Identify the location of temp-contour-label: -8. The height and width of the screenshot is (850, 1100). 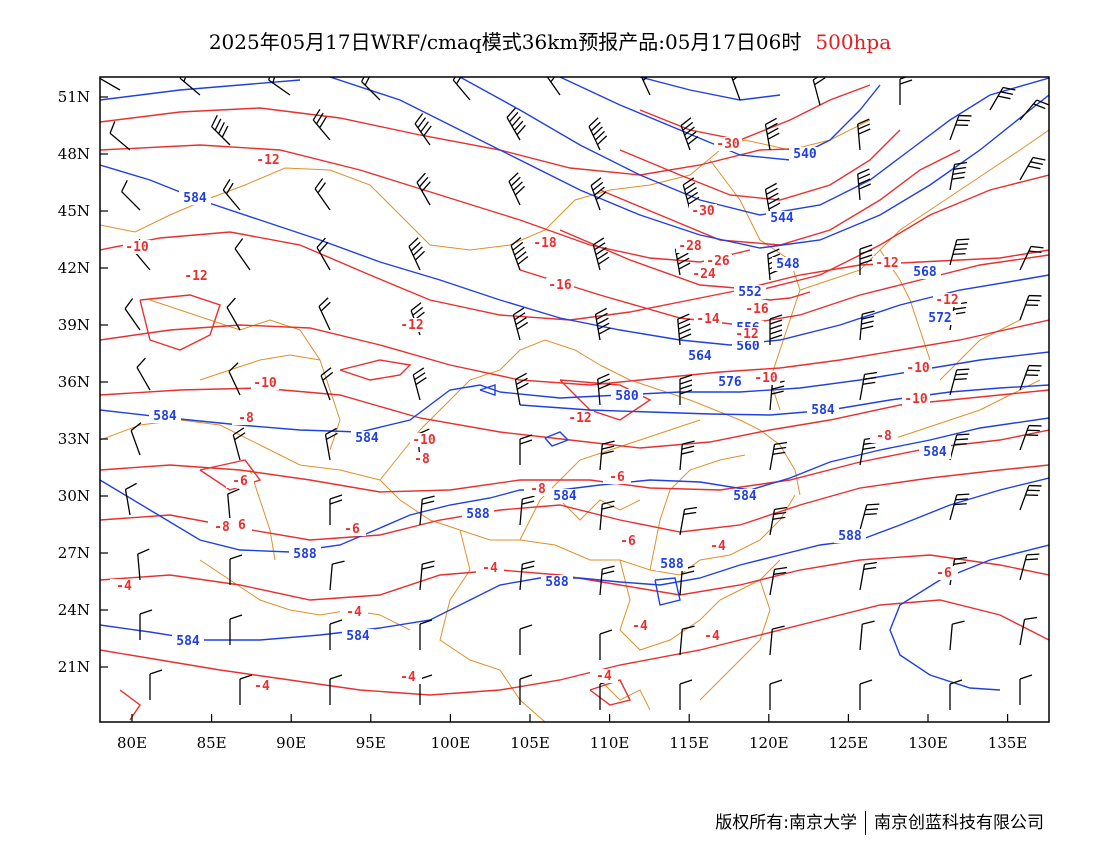
(222, 527).